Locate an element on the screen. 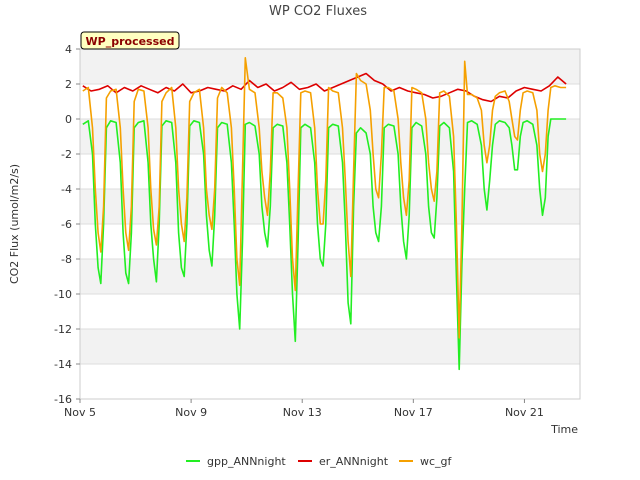 This screenshot has width=640, height=480. y-tick-label: -2 is located at coordinates (66, 154).